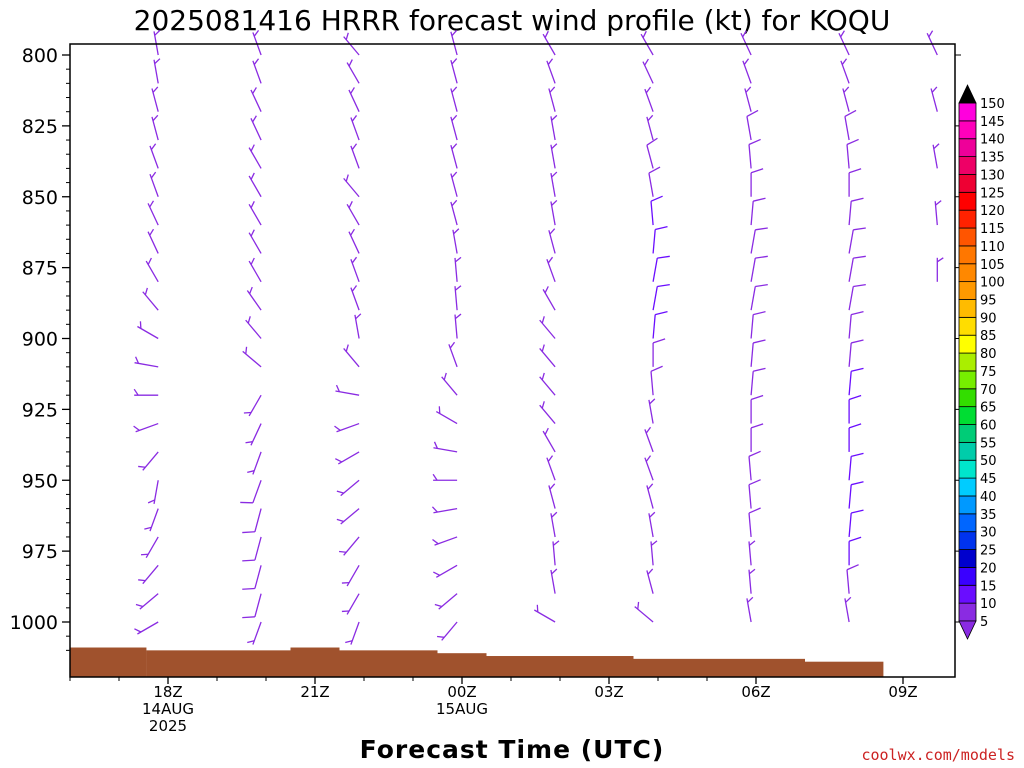 This screenshot has height=768, width=1024. I want to click on colorbar-label: 25, so click(988, 551).